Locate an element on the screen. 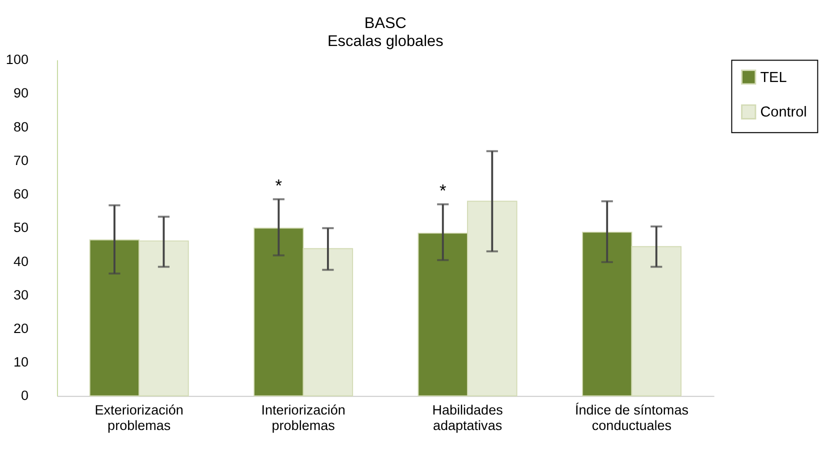 This screenshot has width=823, height=461. y-tick-label: 100 is located at coordinates (17, 60).